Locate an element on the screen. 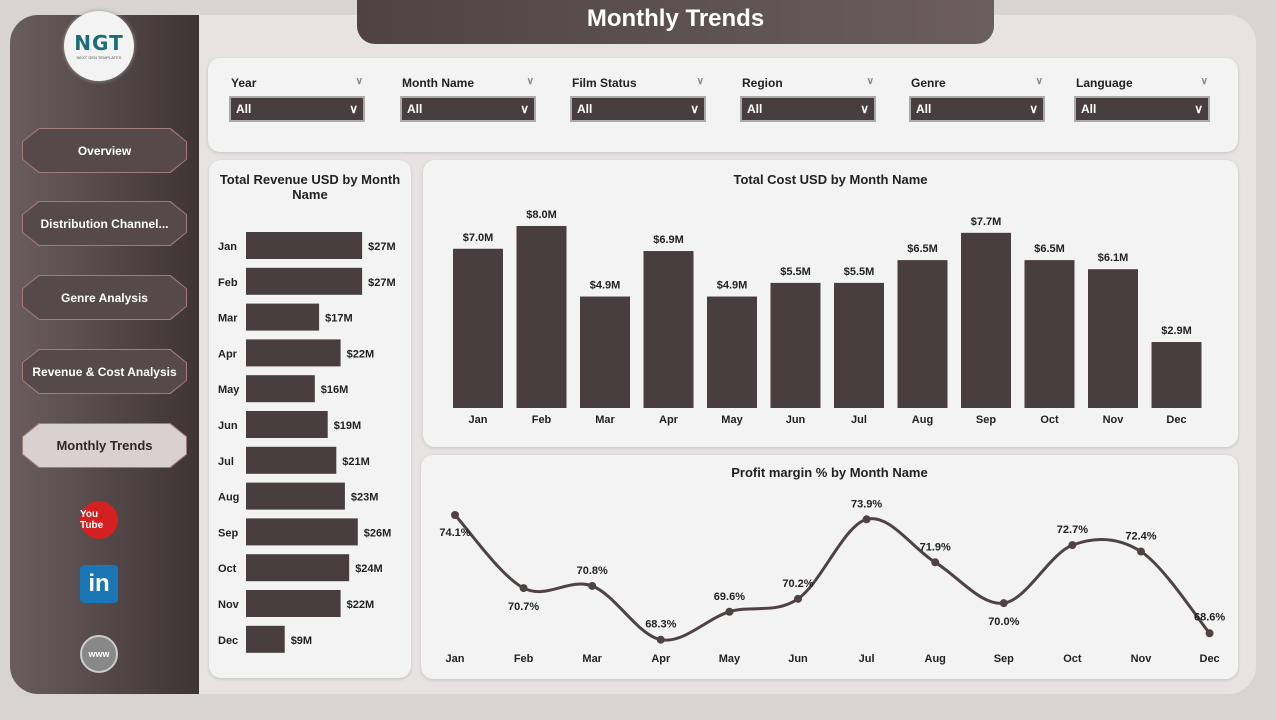 The image size is (1276, 720). profit-data-label: 68.6% is located at coordinates (1209, 617).